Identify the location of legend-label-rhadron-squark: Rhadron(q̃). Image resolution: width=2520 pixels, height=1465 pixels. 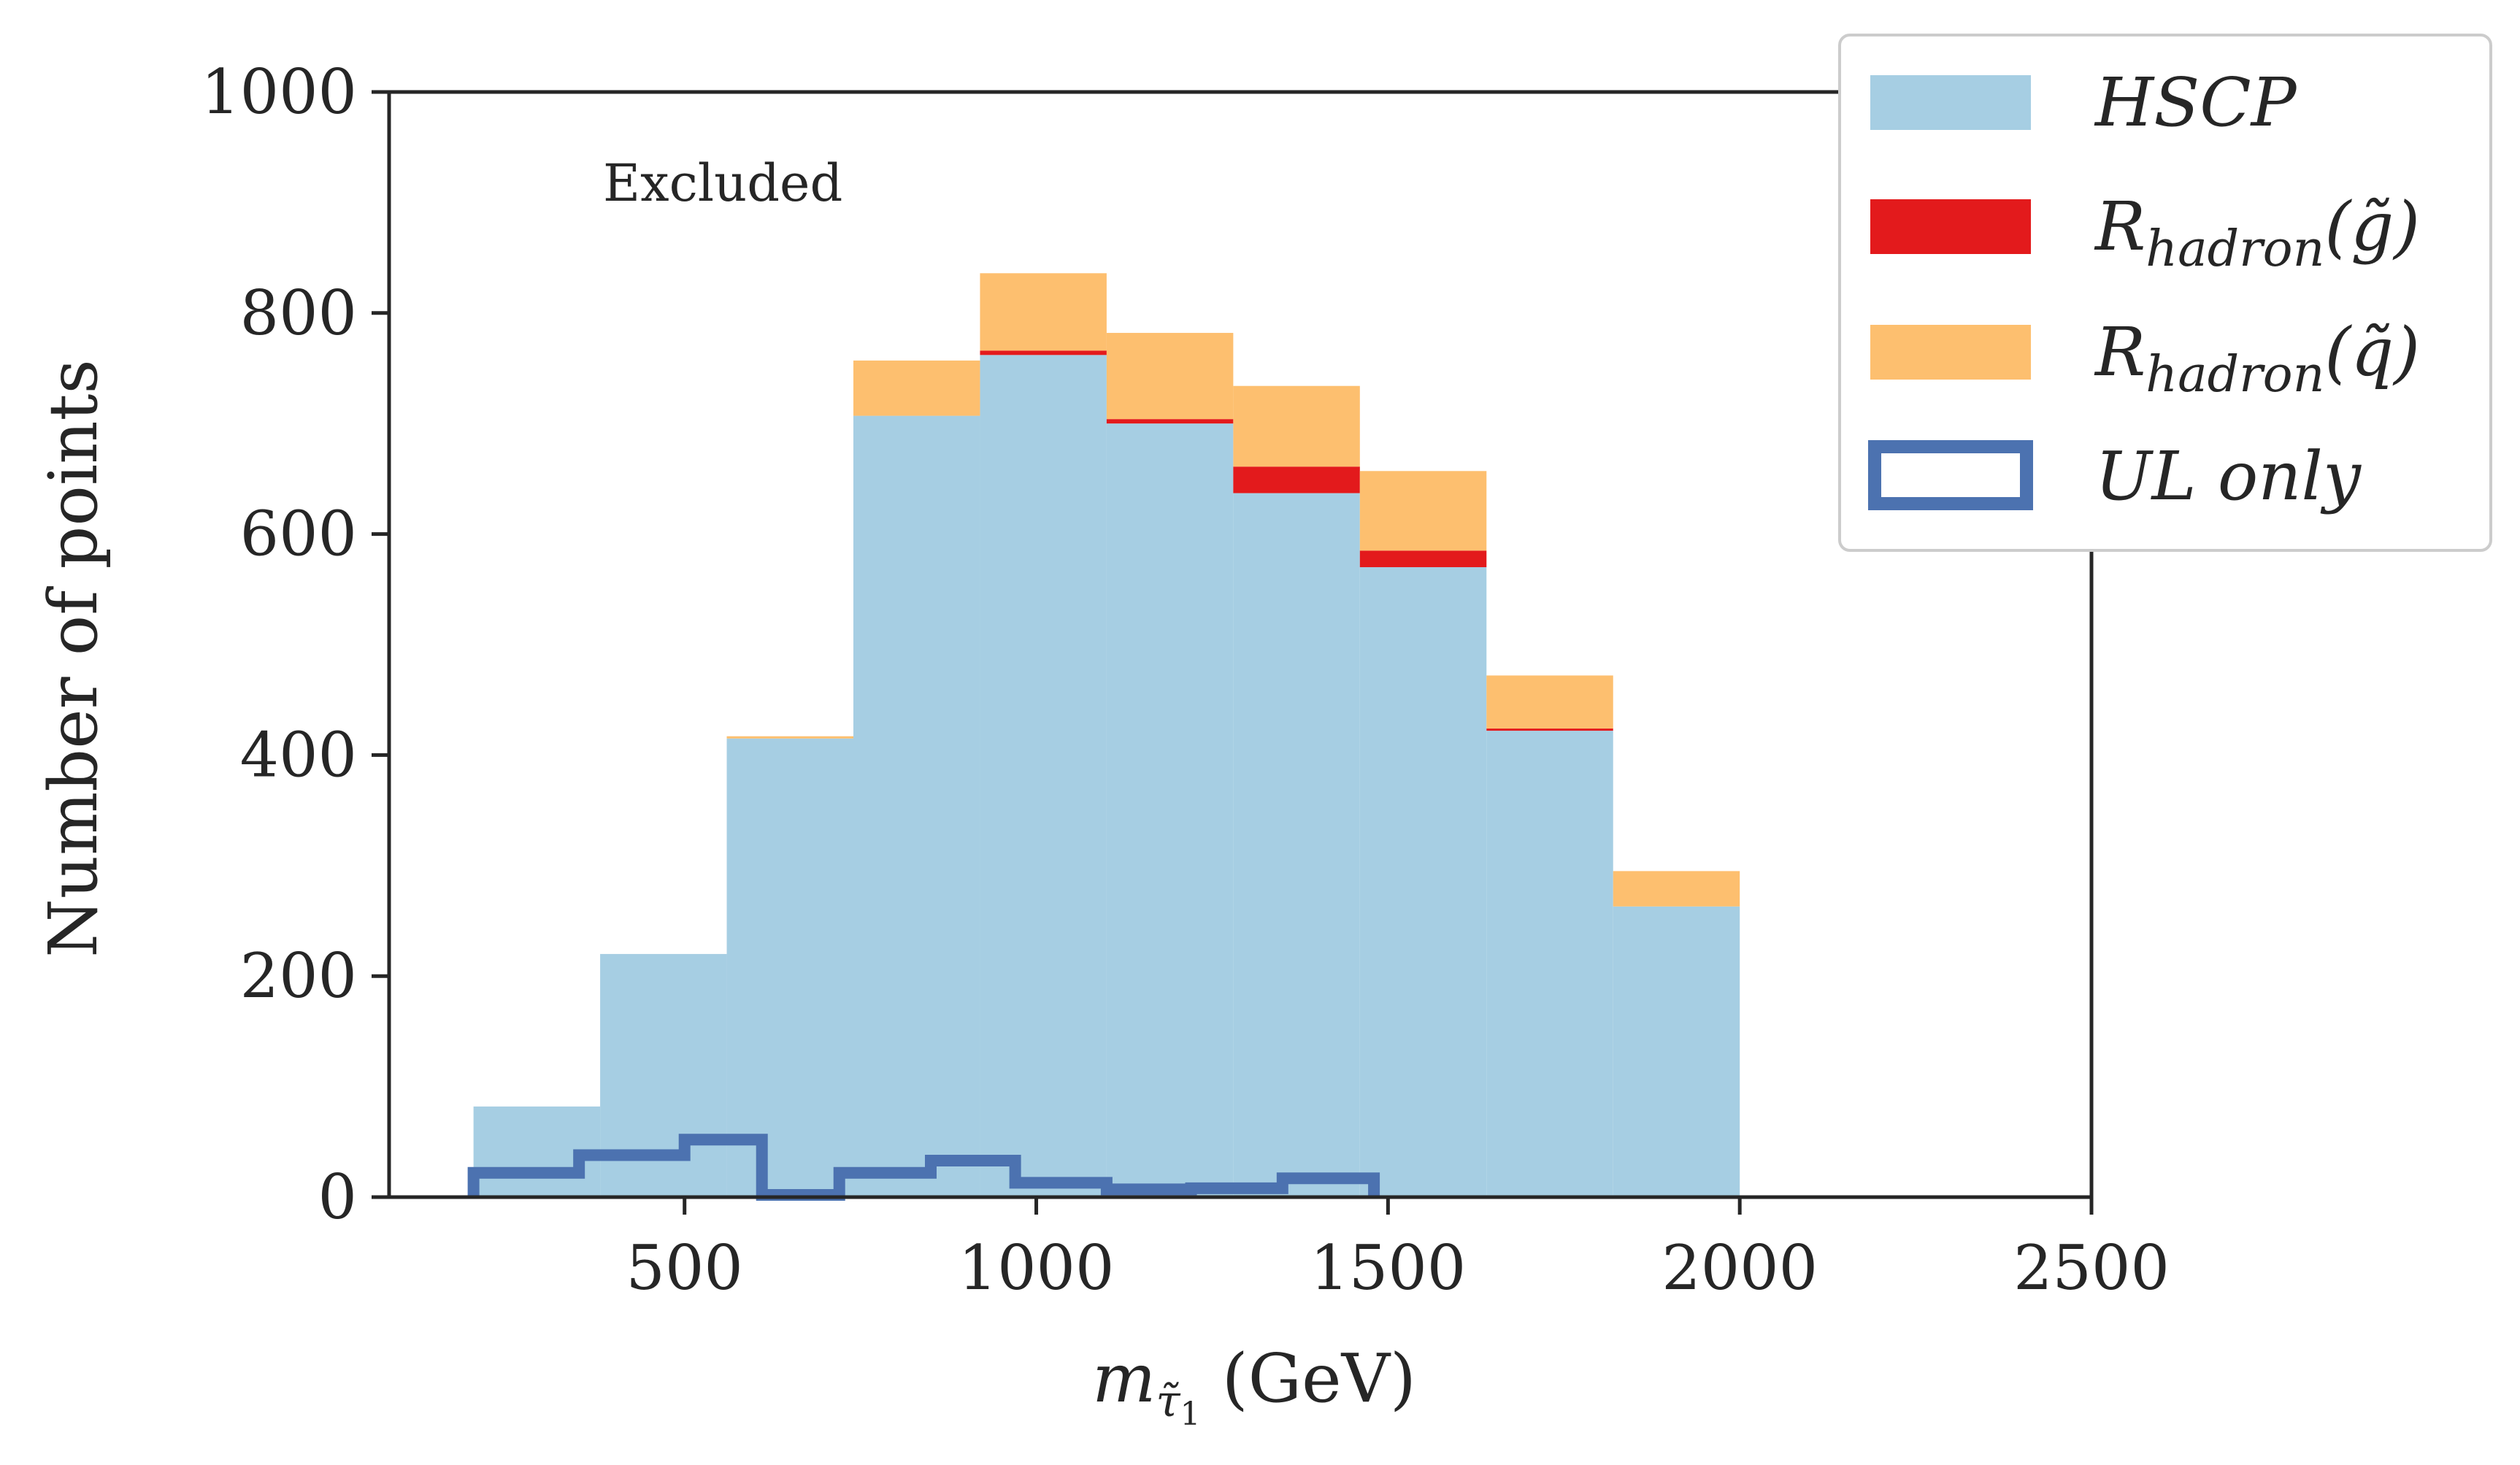
(2257, 358).